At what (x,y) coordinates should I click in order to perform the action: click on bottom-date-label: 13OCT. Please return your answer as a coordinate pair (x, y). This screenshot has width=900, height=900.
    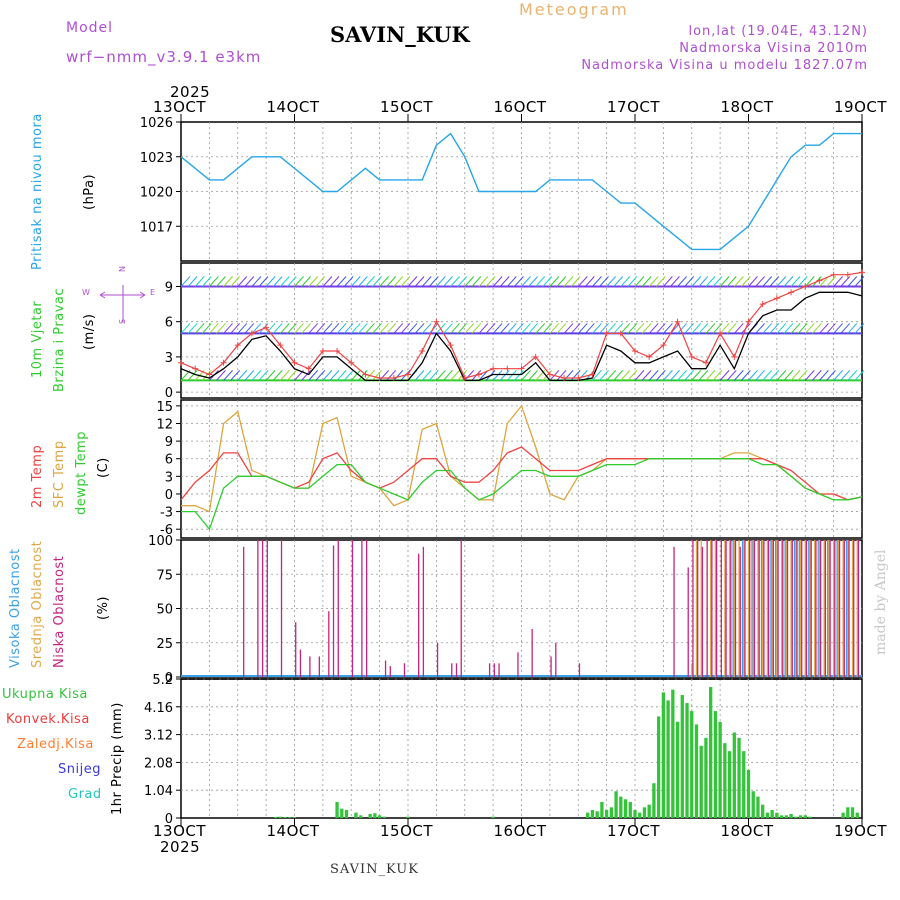
    Looking at the image, I should click on (180, 831).